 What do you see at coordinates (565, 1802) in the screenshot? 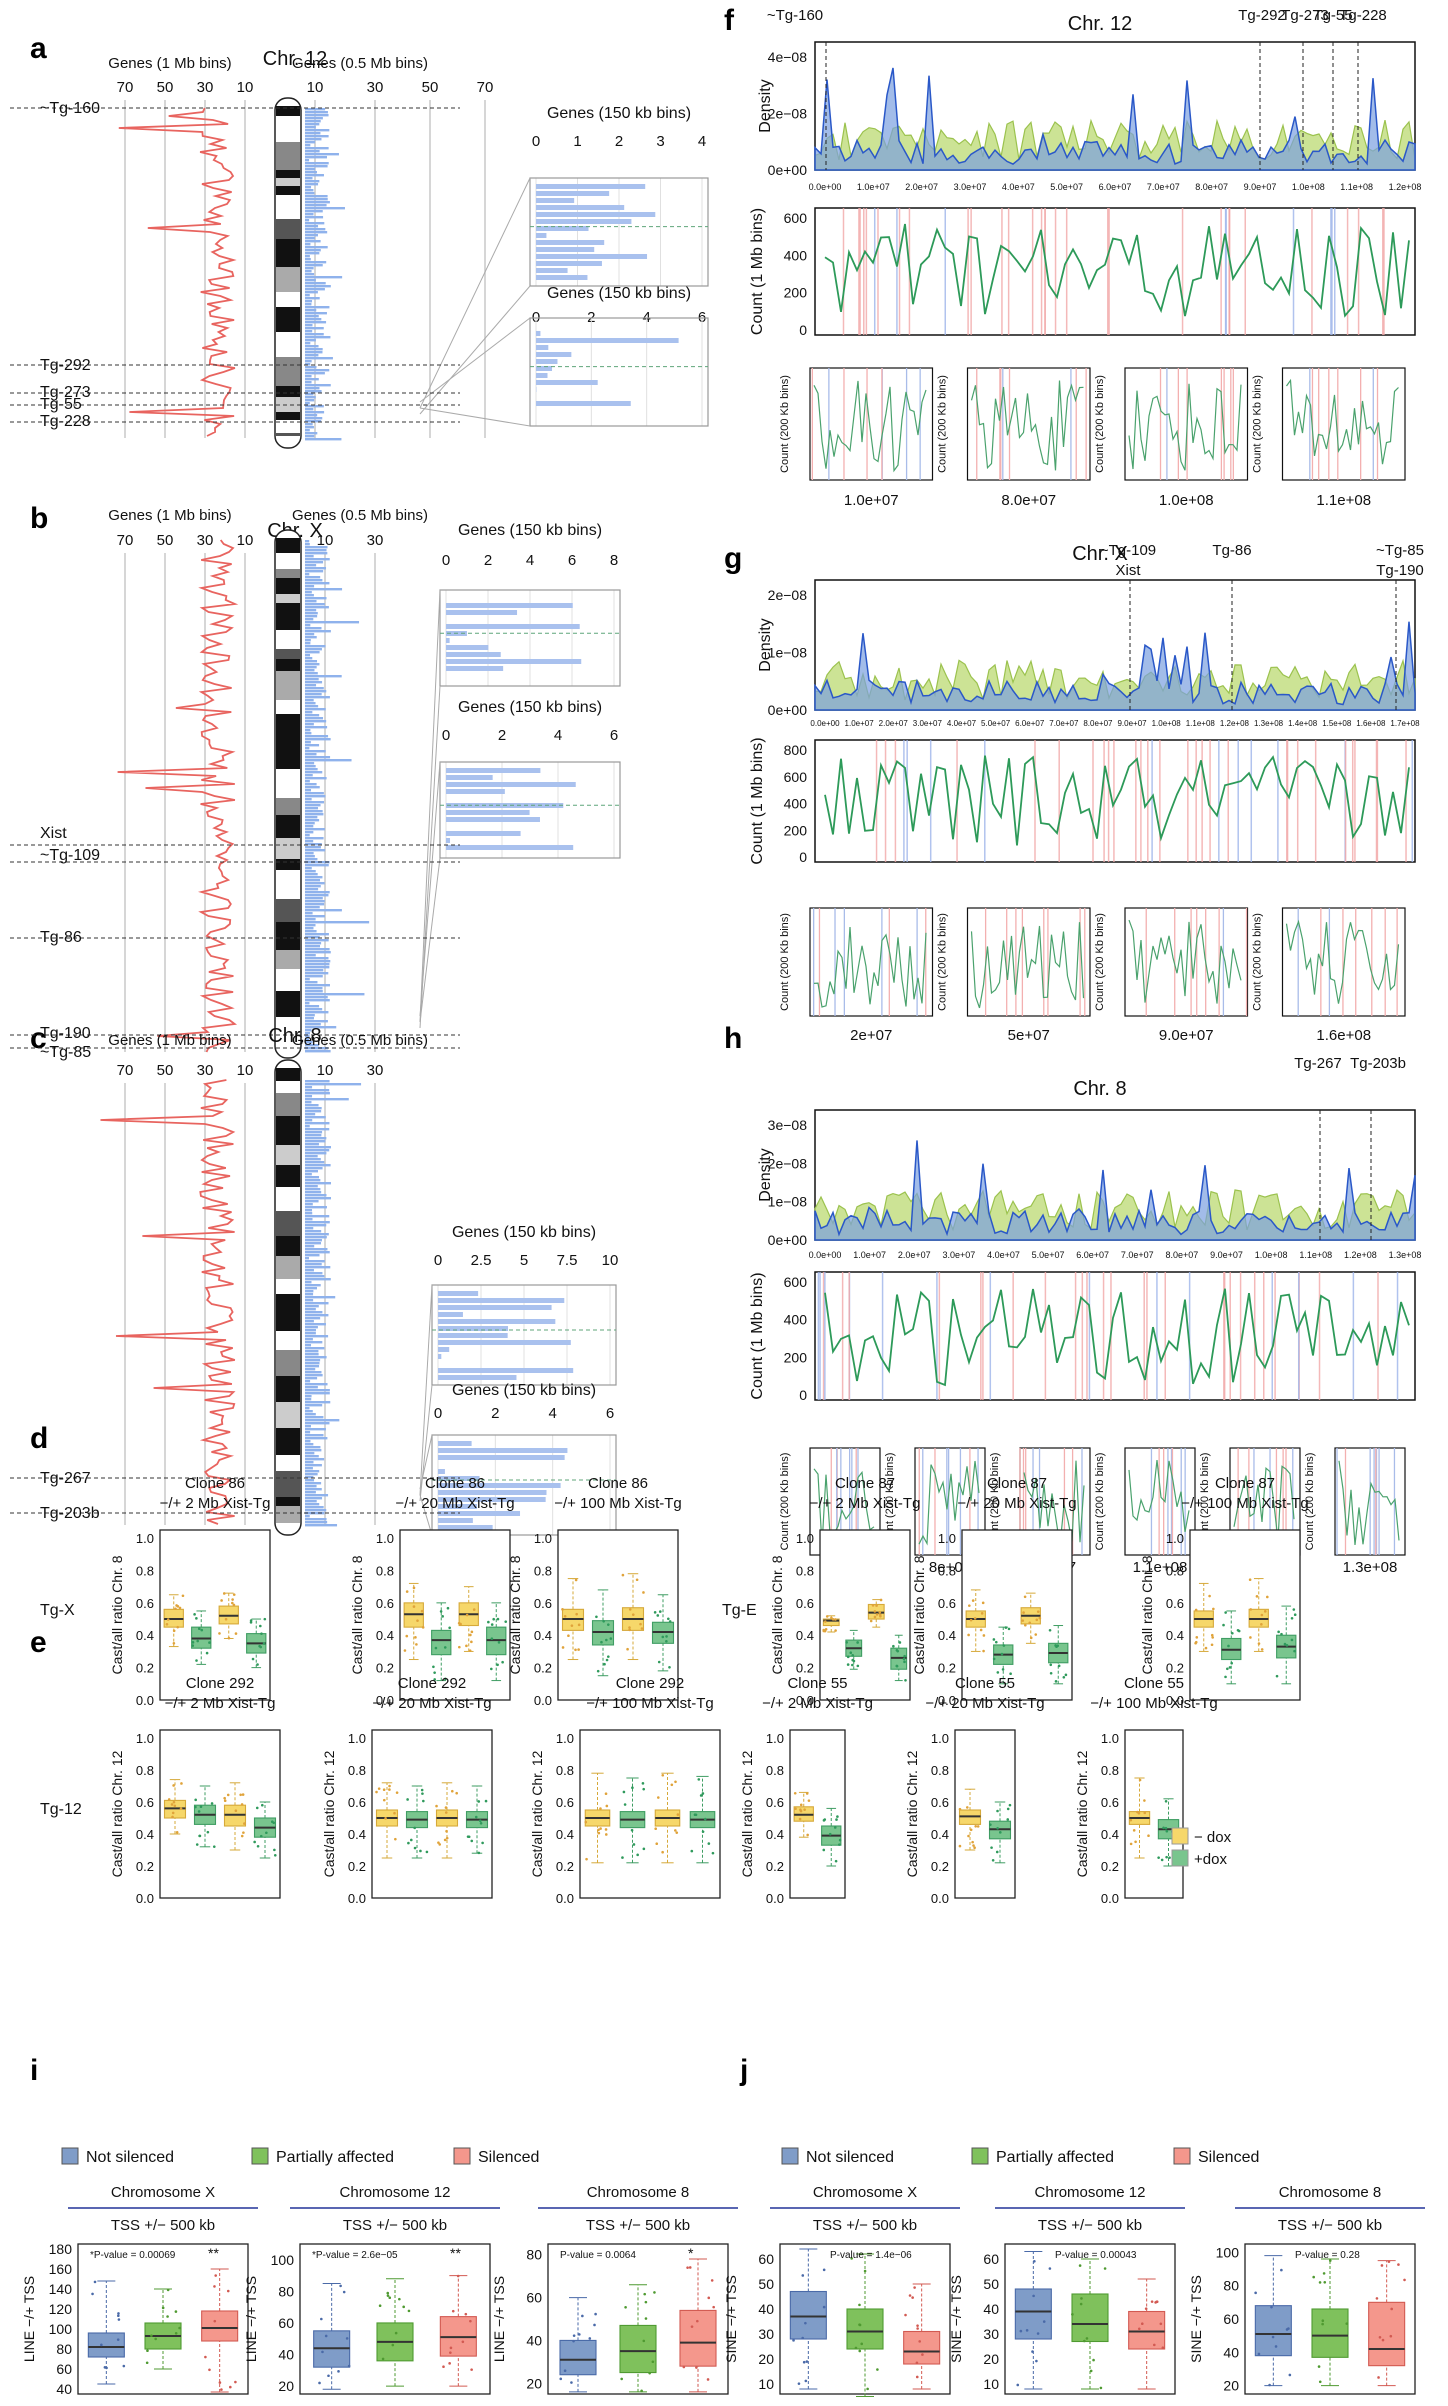
I see `y-tick: 0.6` at bounding box center [565, 1802].